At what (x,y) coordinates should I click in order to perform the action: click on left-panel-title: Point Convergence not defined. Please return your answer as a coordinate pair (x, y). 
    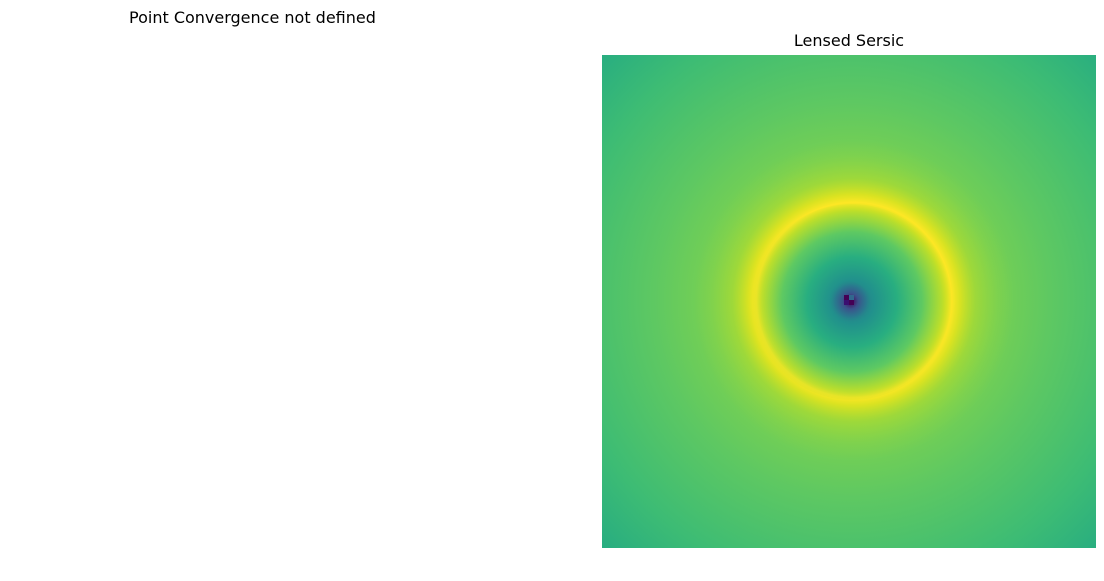
    Looking at the image, I should click on (252, 17).